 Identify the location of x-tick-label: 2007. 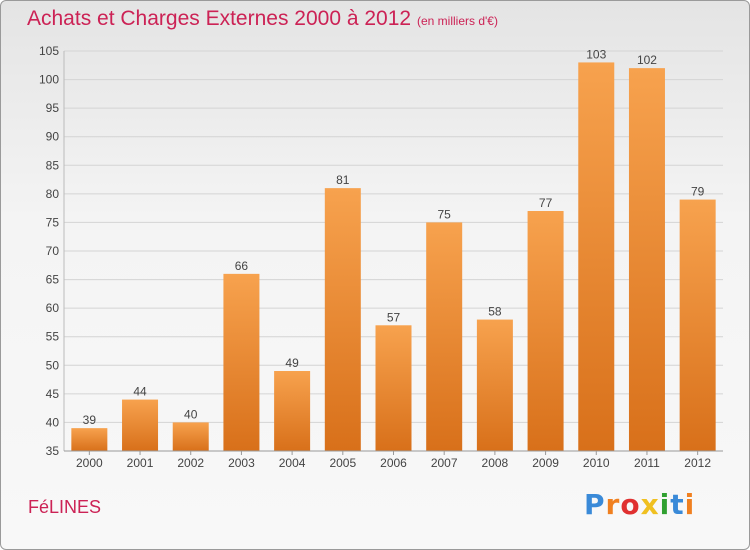
(444, 463).